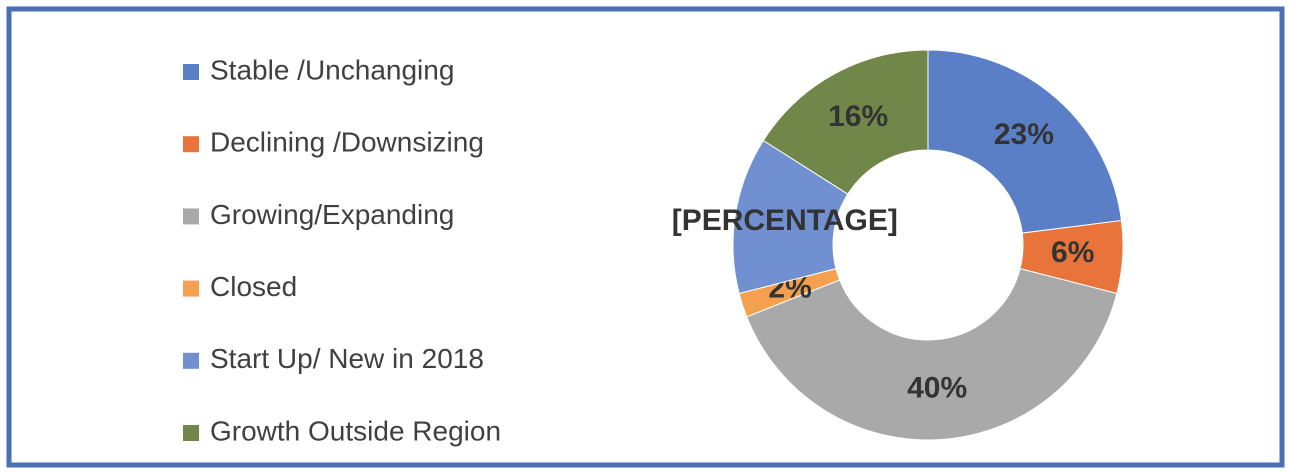  Describe the element at coordinates (347, 358) in the screenshot. I see `legend-label: Start Up/ New in 2018` at that location.